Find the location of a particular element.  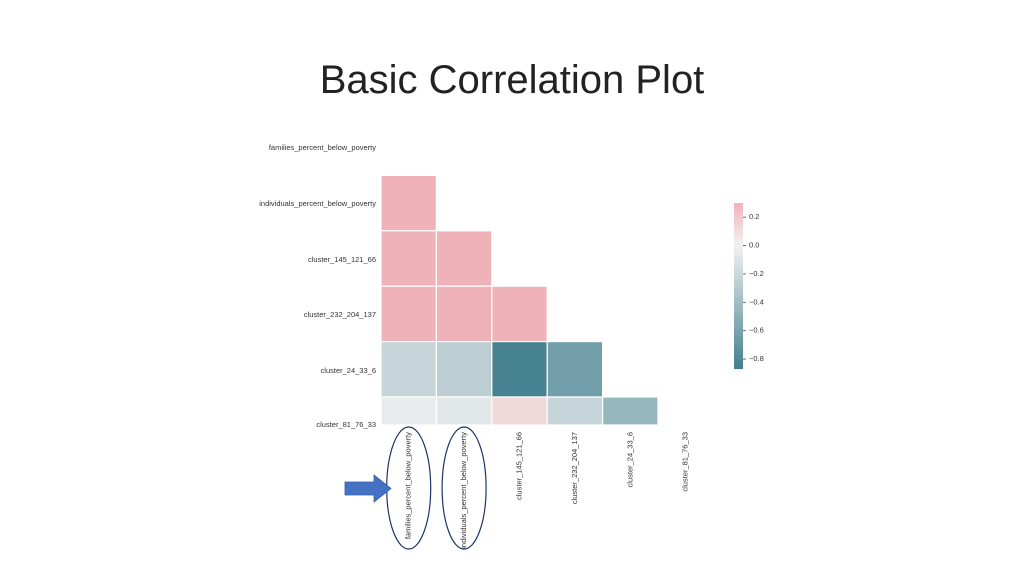

column-label: individuals_percent_below_poverty is located at coordinates (463, 490).